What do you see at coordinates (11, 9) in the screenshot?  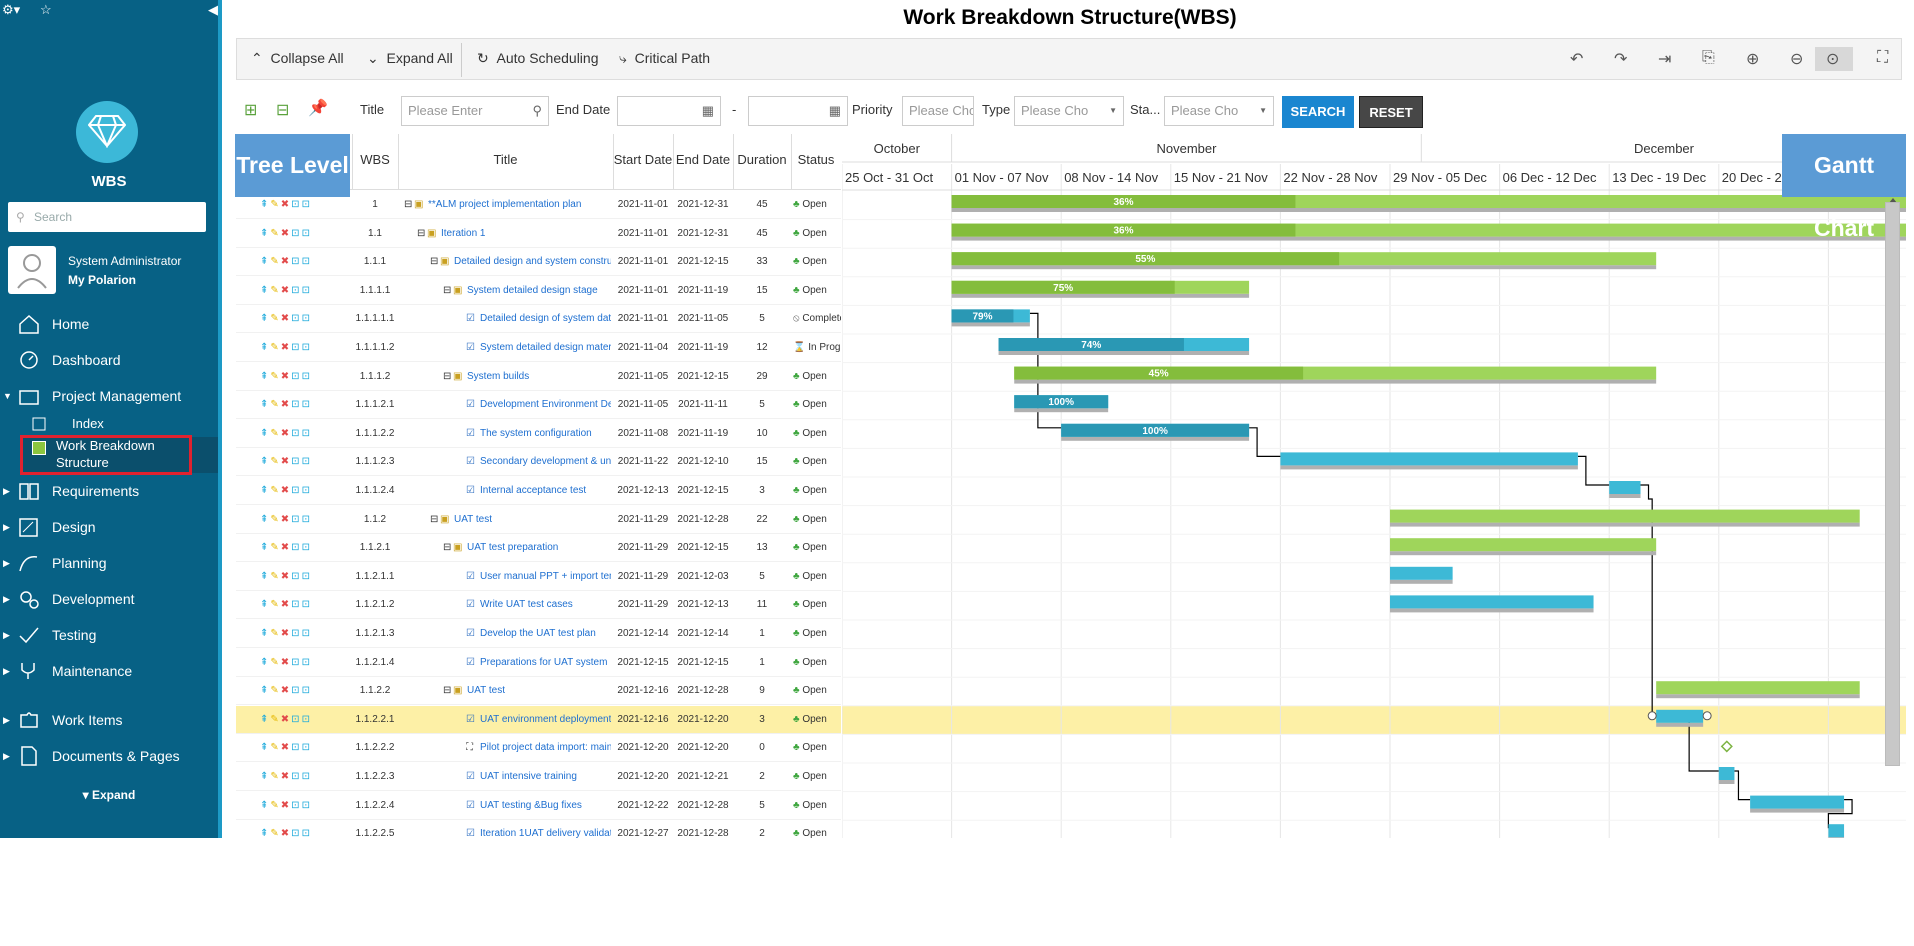 I see `gear-icon: ⚙▾` at bounding box center [11, 9].